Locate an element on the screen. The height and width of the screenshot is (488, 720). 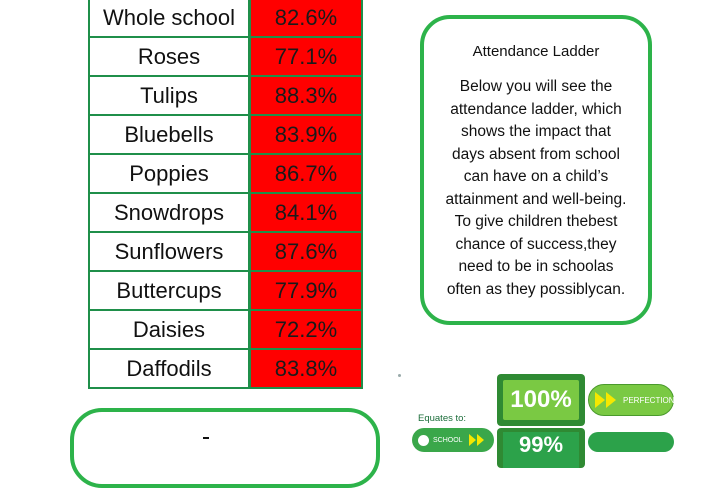
table-row: Daffodils 83.8% is located at coordinates (225, 368).